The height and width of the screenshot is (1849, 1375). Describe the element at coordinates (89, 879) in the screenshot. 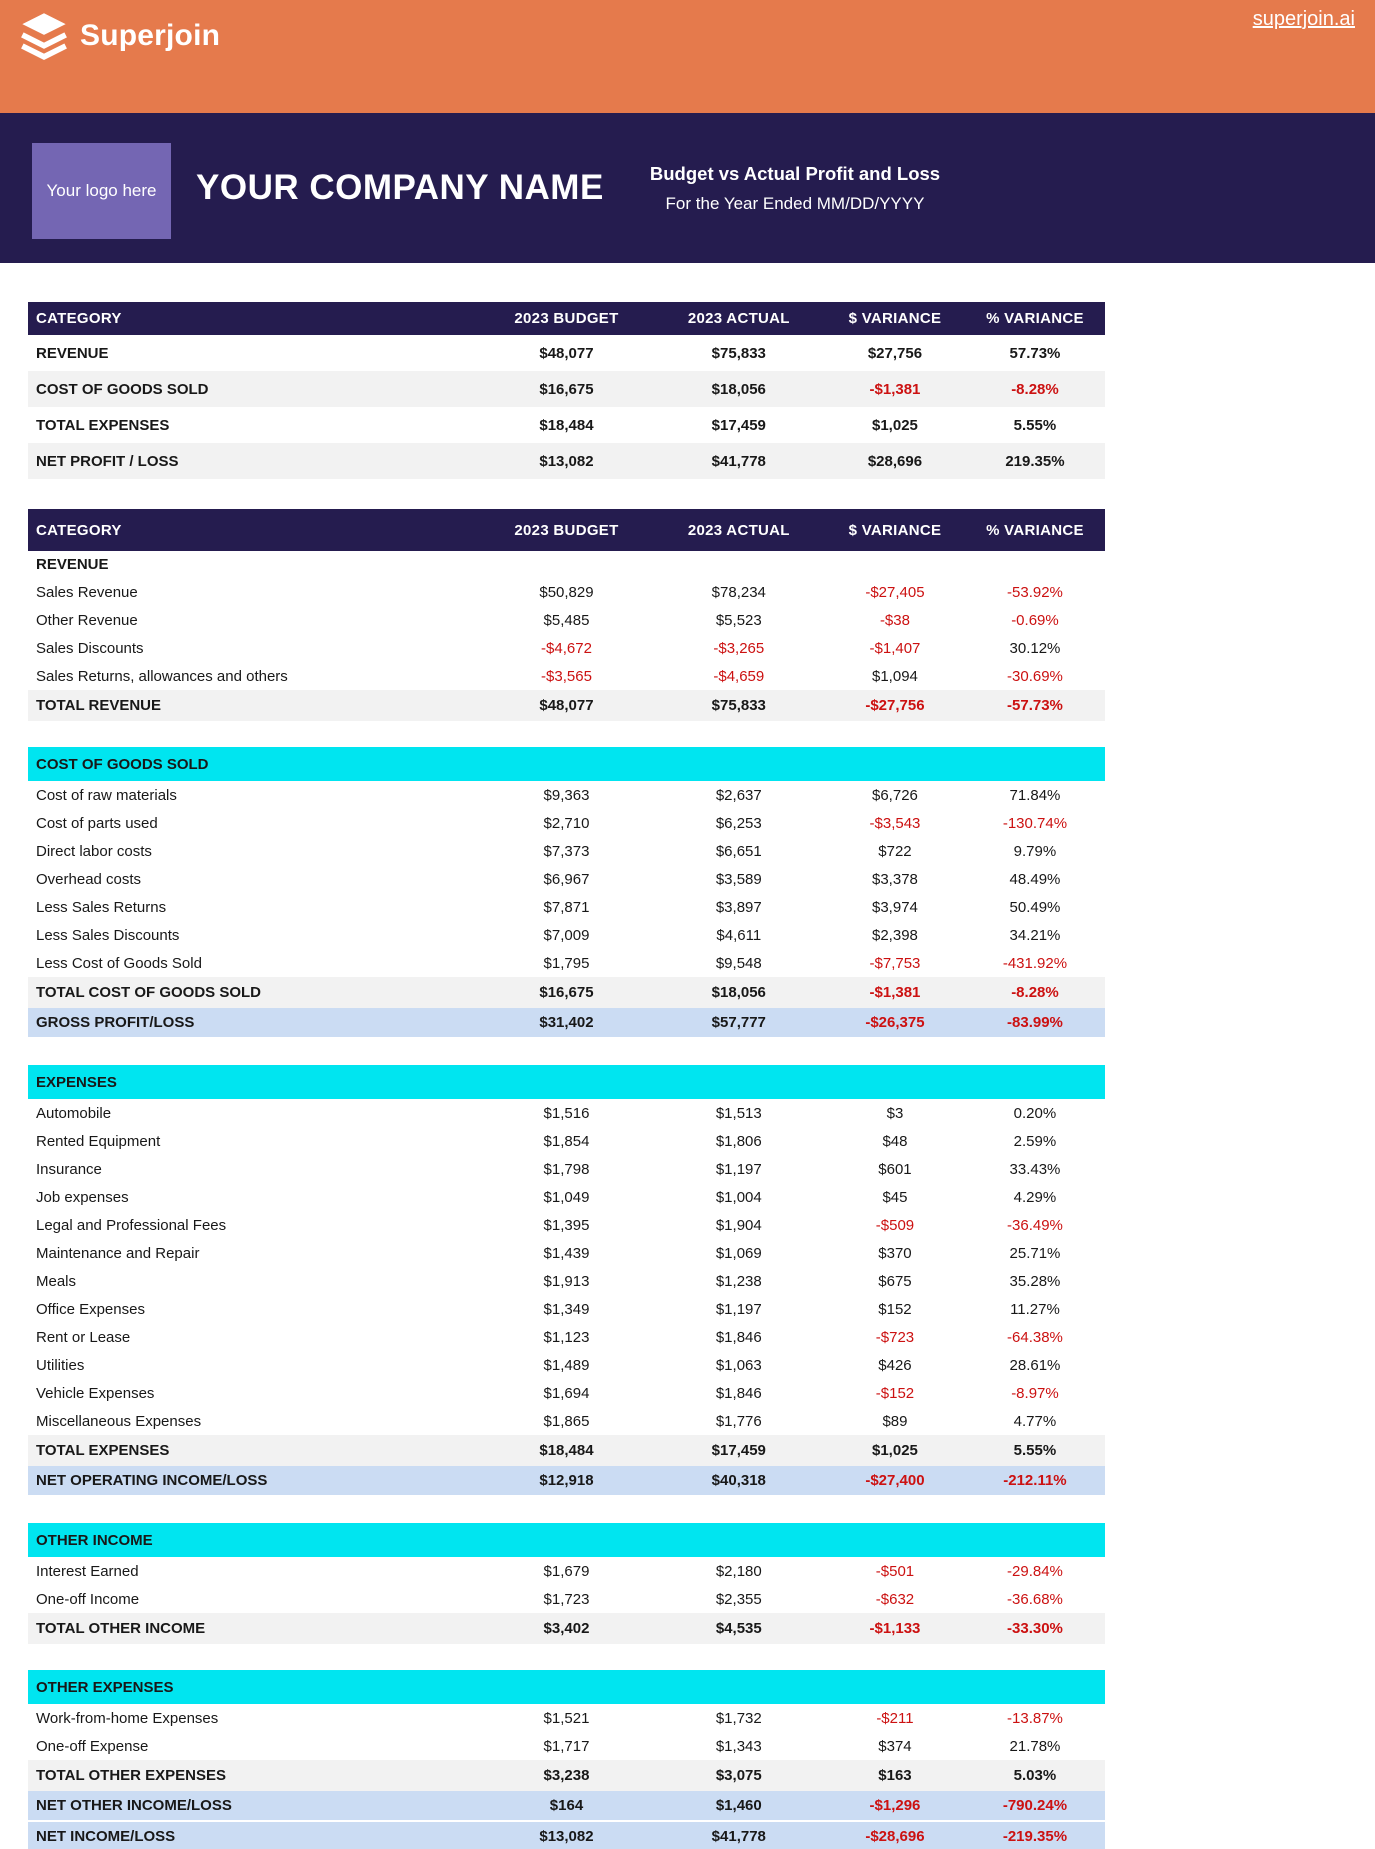

I see `row-label: Overhead costs` at that location.